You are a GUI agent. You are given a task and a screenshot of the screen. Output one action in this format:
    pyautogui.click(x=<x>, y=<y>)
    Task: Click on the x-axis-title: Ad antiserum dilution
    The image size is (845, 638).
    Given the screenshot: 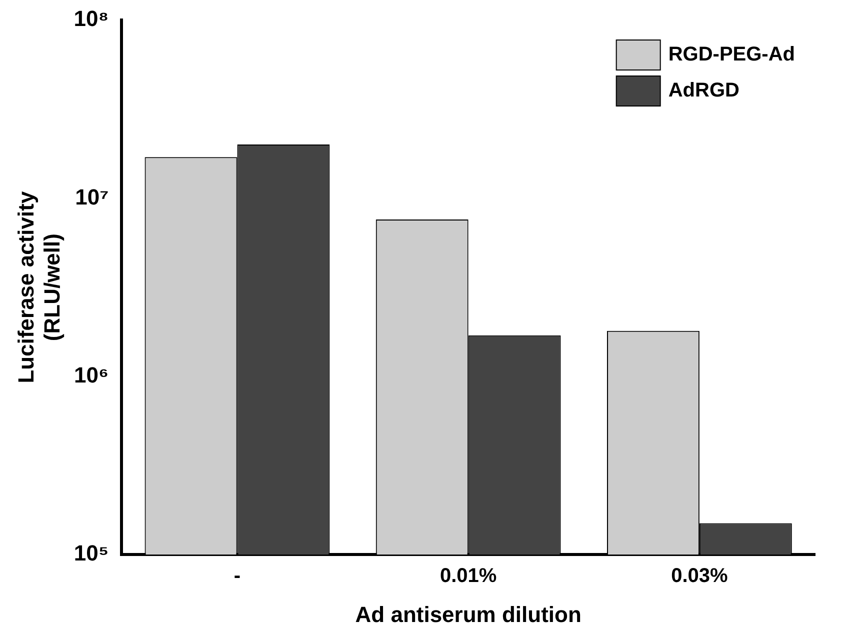 What is the action you would take?
    pyautogui.click(x=468, y=614)
    